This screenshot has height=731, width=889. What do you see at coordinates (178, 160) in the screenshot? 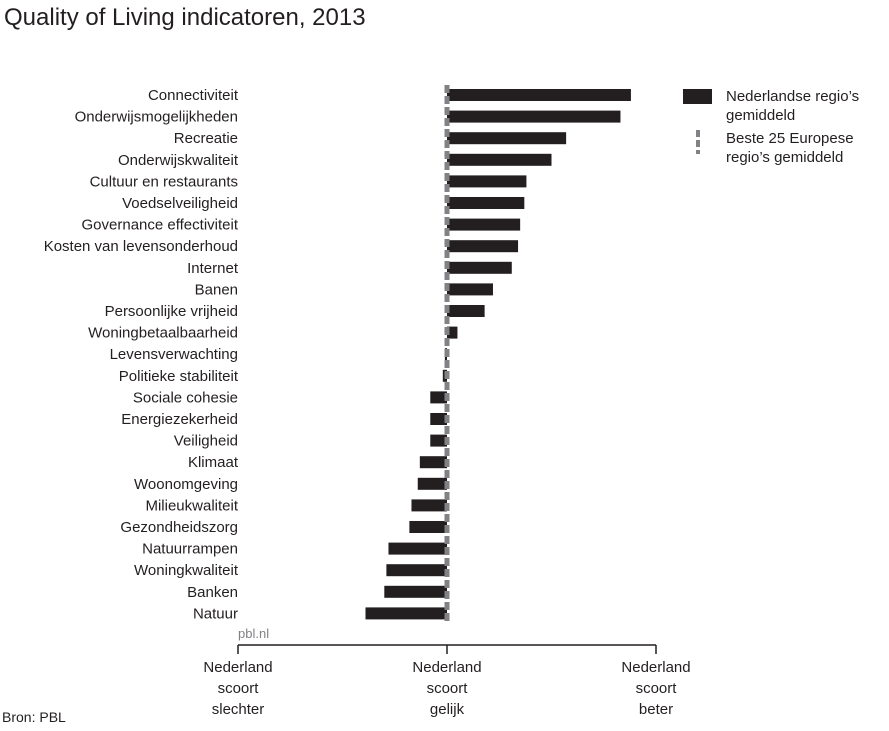
I see `category-label: Onderwijskwaliteit` at bounding box center [178, 160].